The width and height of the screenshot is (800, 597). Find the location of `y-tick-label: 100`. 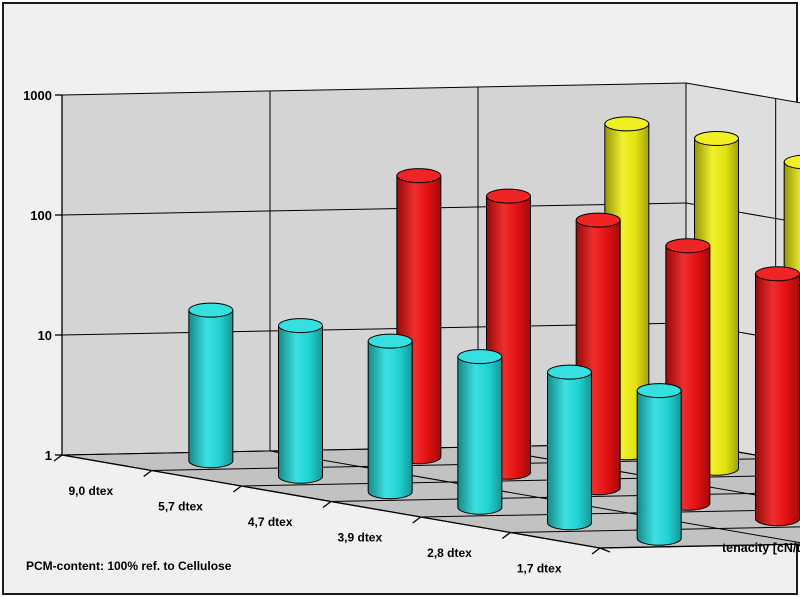

y-tick-label: 100 is located at coordinates (41, 215).